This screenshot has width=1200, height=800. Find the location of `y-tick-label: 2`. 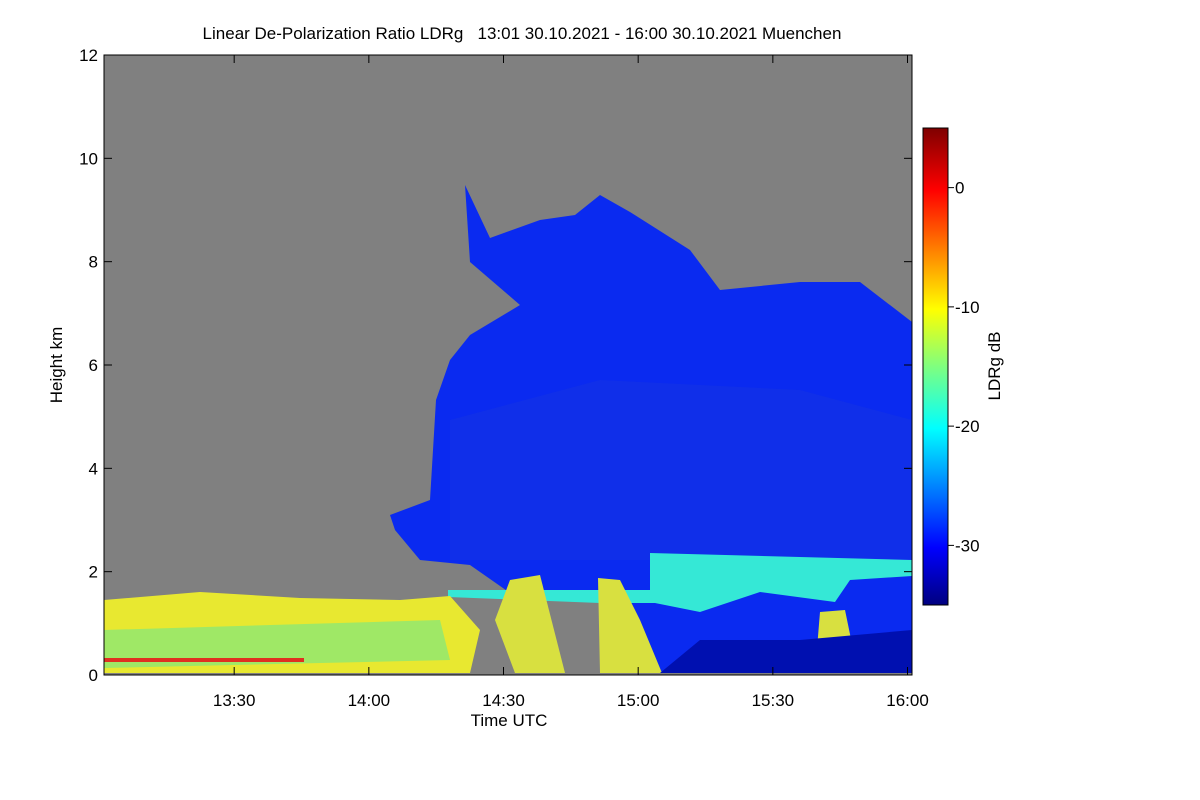

y-tick-label: 2 is located at coordinates (93, 572).